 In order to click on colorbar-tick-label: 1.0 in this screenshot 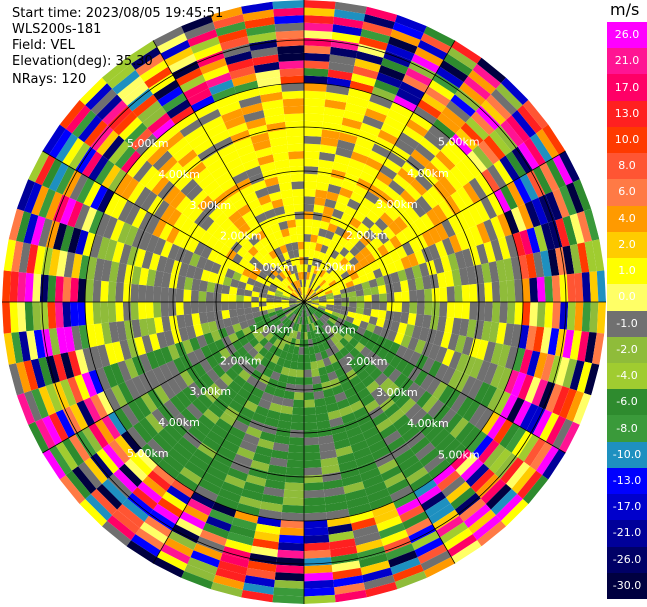, I will do `click(627, 271)`.